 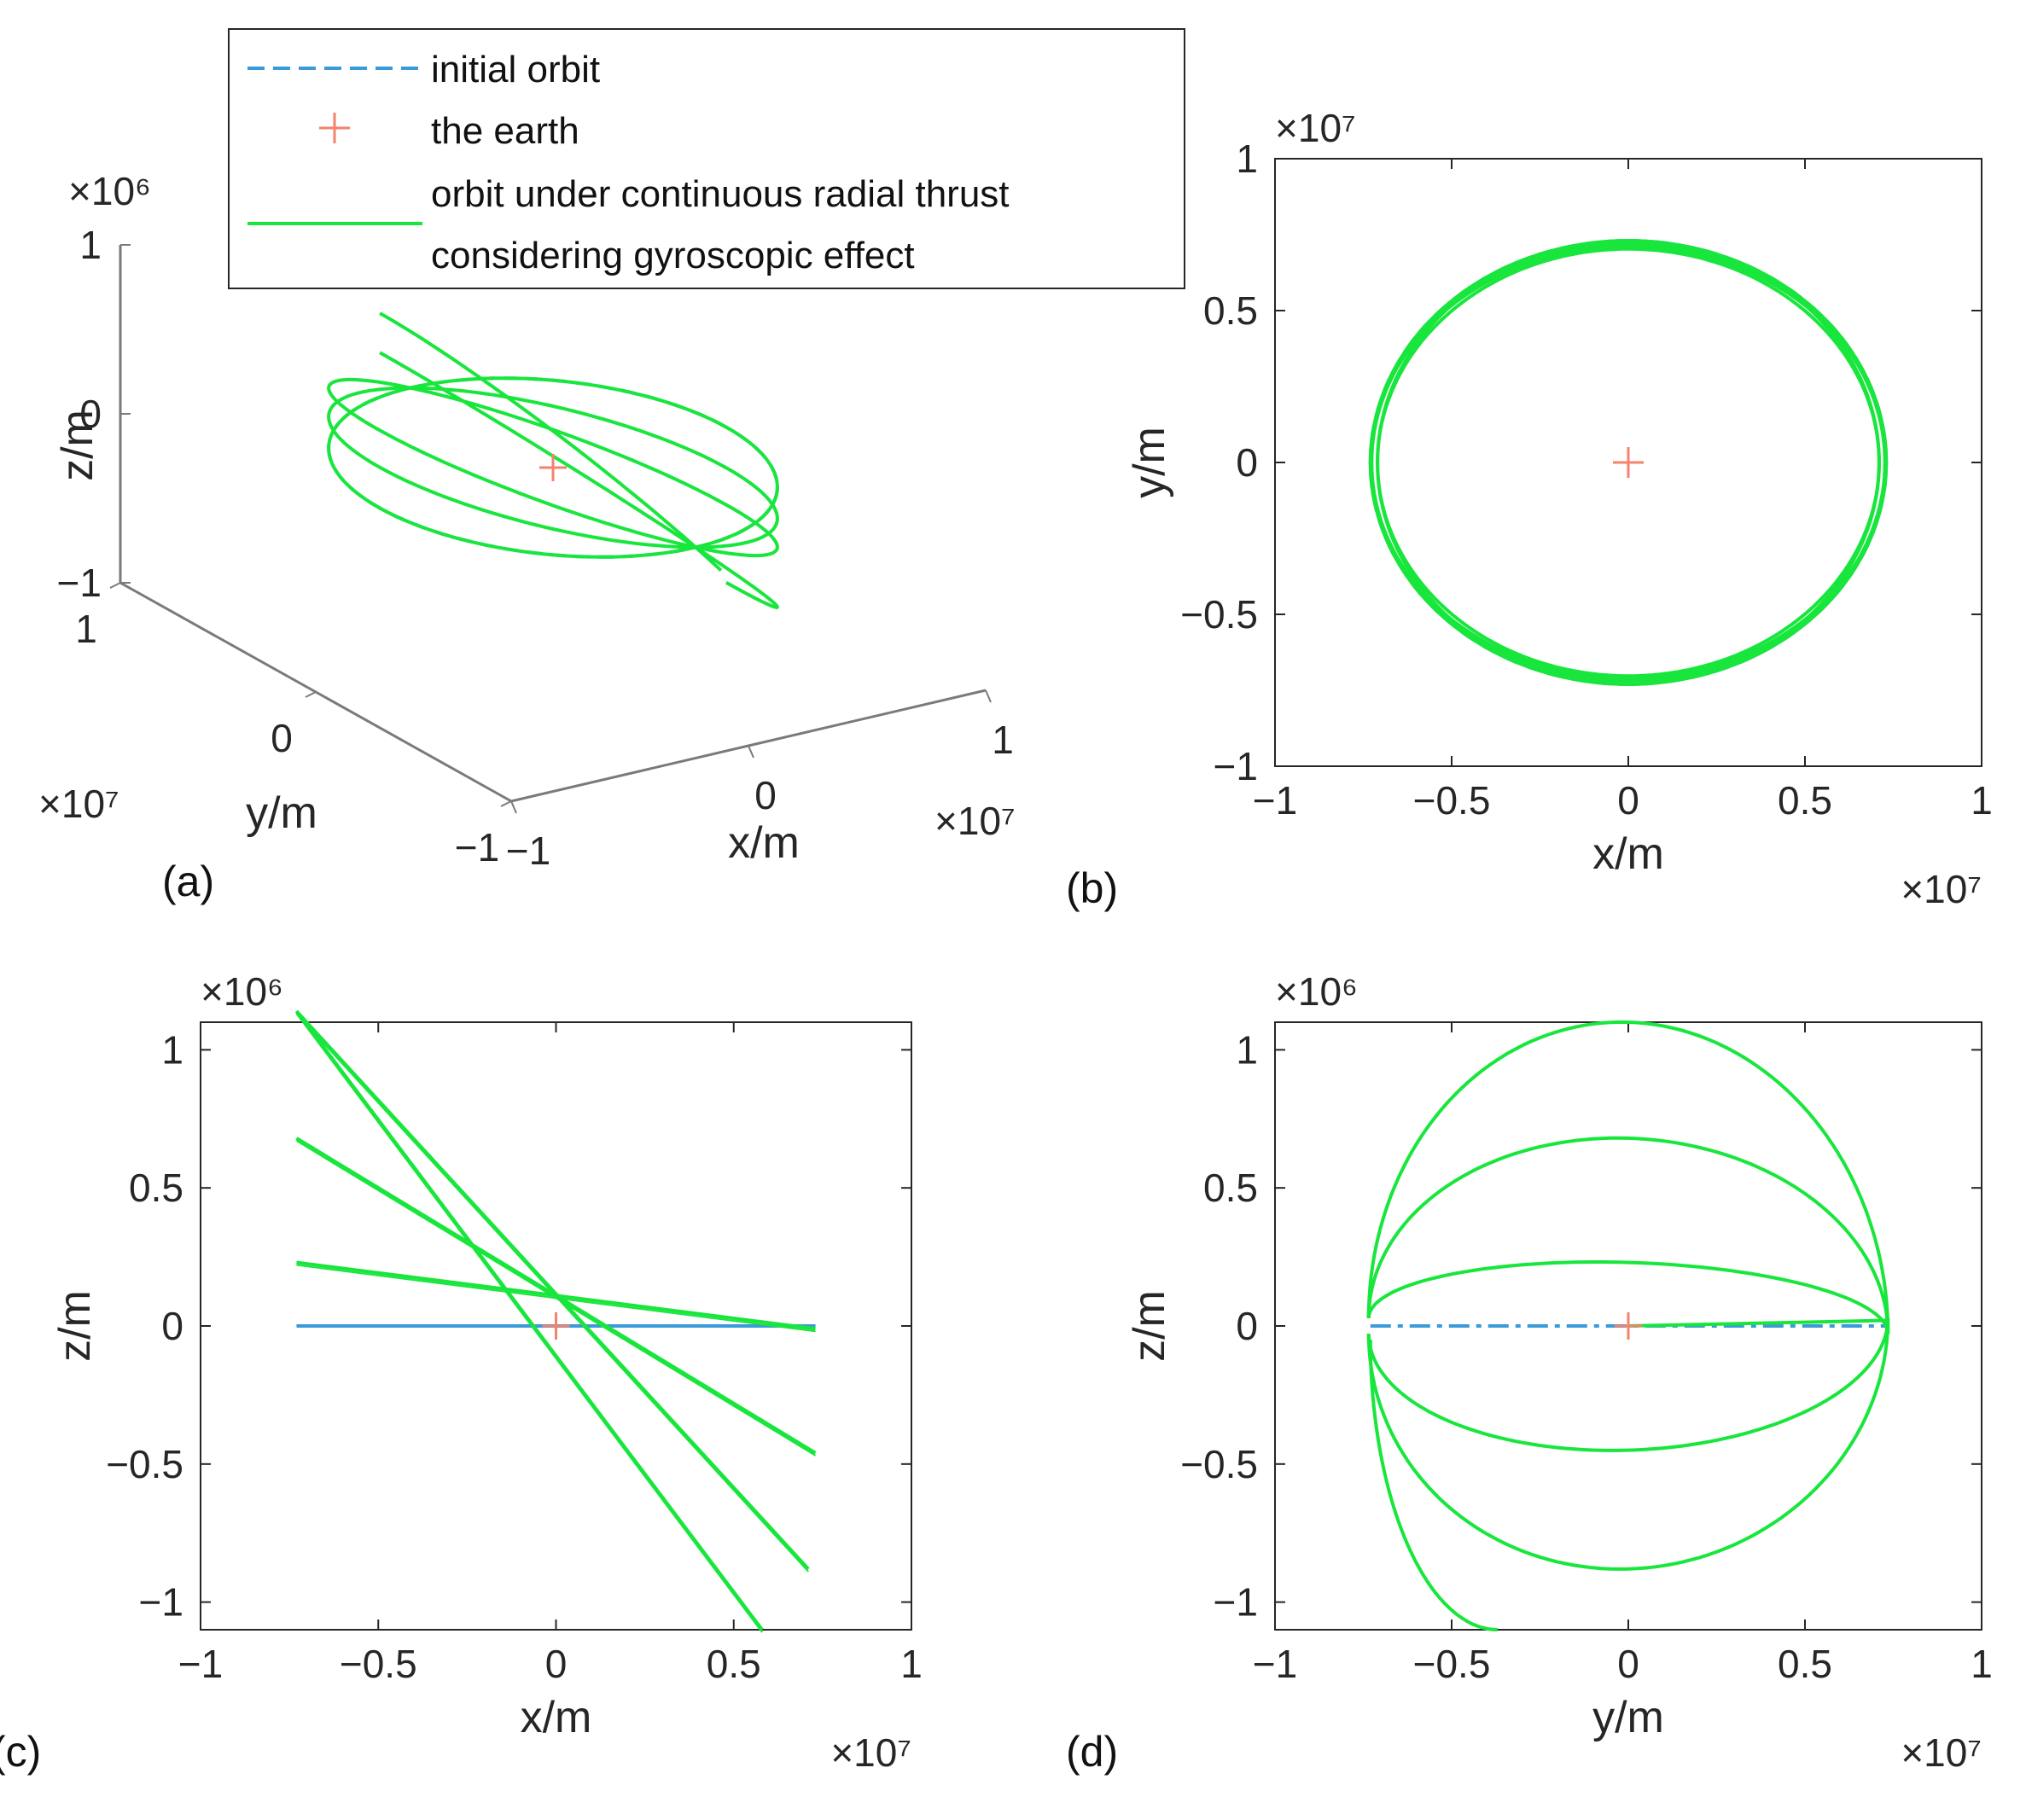 I want to click on z-axis-label: z/m, so click(x=77, y=445).